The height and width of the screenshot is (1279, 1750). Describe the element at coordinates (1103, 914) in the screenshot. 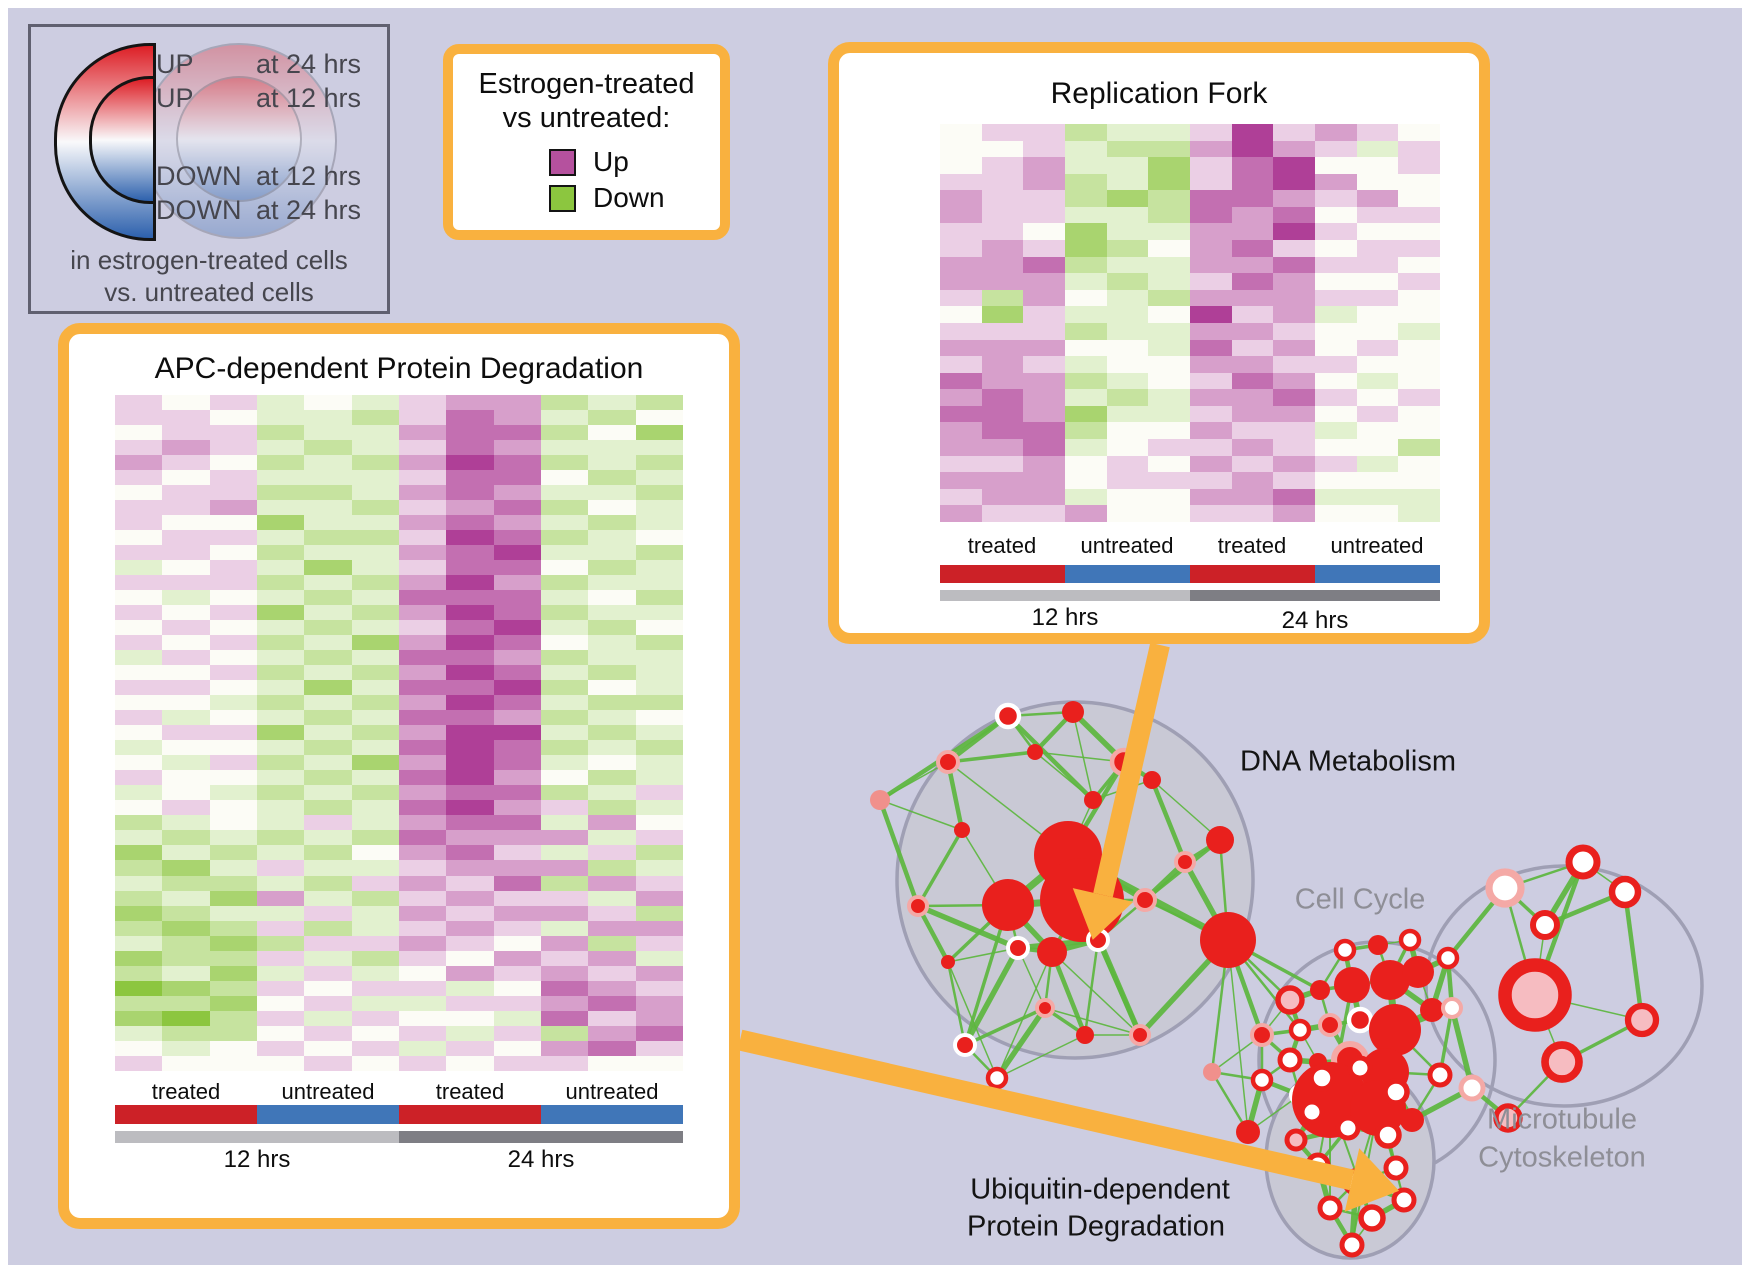

I see `callout-arrow-head` at that location.